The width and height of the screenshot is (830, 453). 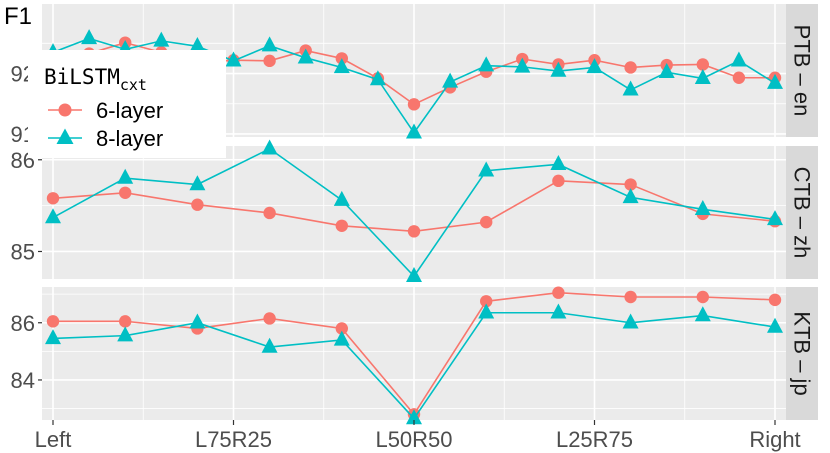 I want to click on facet-strip-label: PTB – en, so click(x=802, y=71).